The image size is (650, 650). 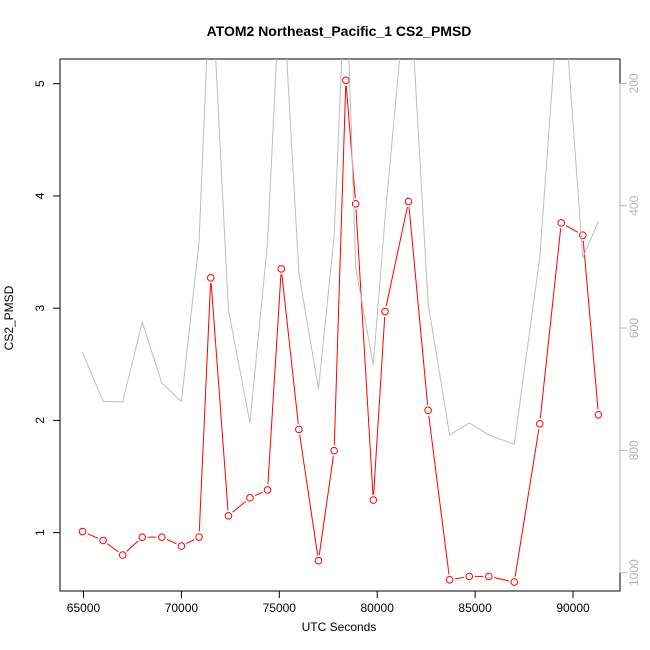 What do you see at coordinates (328, 602) in the screenshot?
I see `x-axis: 65000 70000 75000 80000 85000 90000` at bounding box center [328, 602].